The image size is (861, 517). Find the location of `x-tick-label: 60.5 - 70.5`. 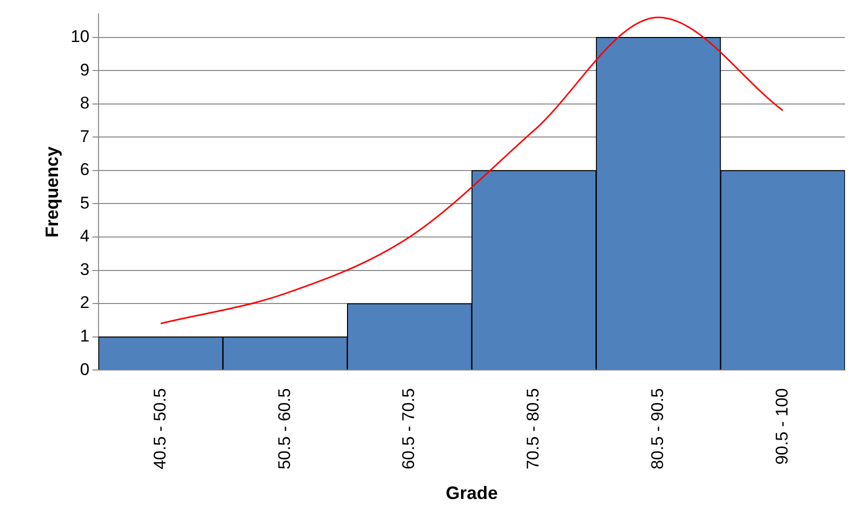

x-tick-label: 60.5 - 70.5 is located at coordinates (408, 429).